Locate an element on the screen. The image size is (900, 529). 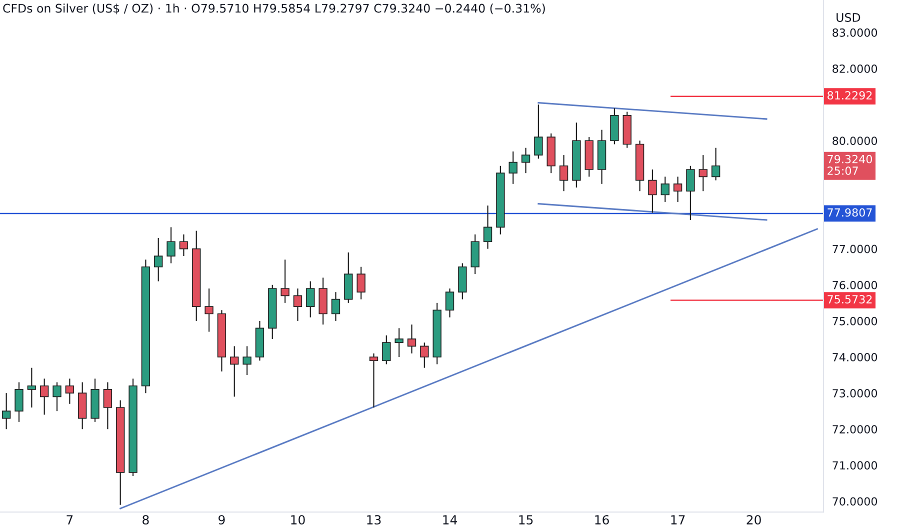
chart-title: CFDs on Silver (US$ / OZ) · 1h · O79.5710 H79.5854 L79.2797 C79.3240 −0.2440 (−0.31%) is located at coordinates (274, 9).